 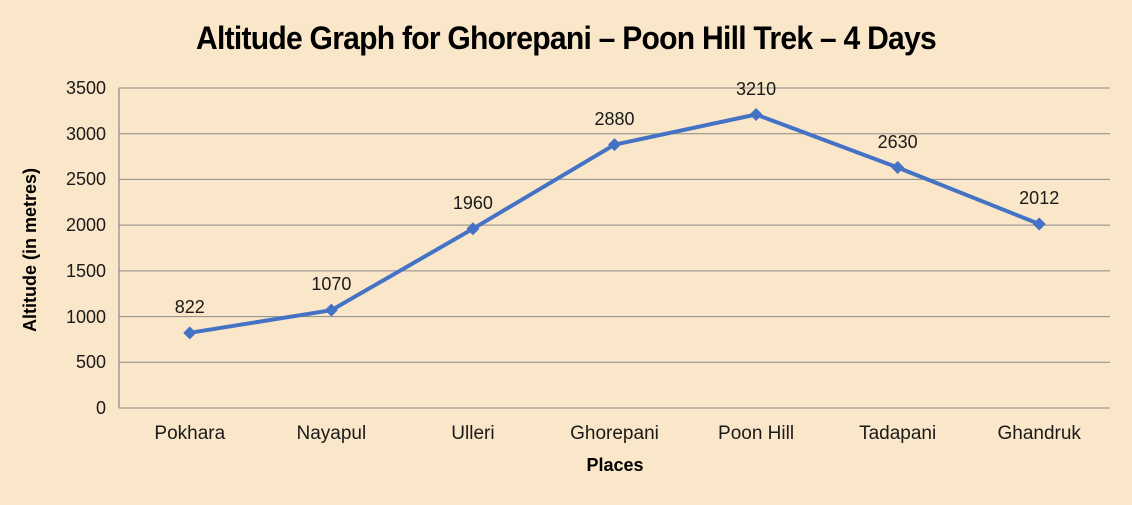 I want to click on x-category-label: Poon Hill, so click(x=756, y=433).